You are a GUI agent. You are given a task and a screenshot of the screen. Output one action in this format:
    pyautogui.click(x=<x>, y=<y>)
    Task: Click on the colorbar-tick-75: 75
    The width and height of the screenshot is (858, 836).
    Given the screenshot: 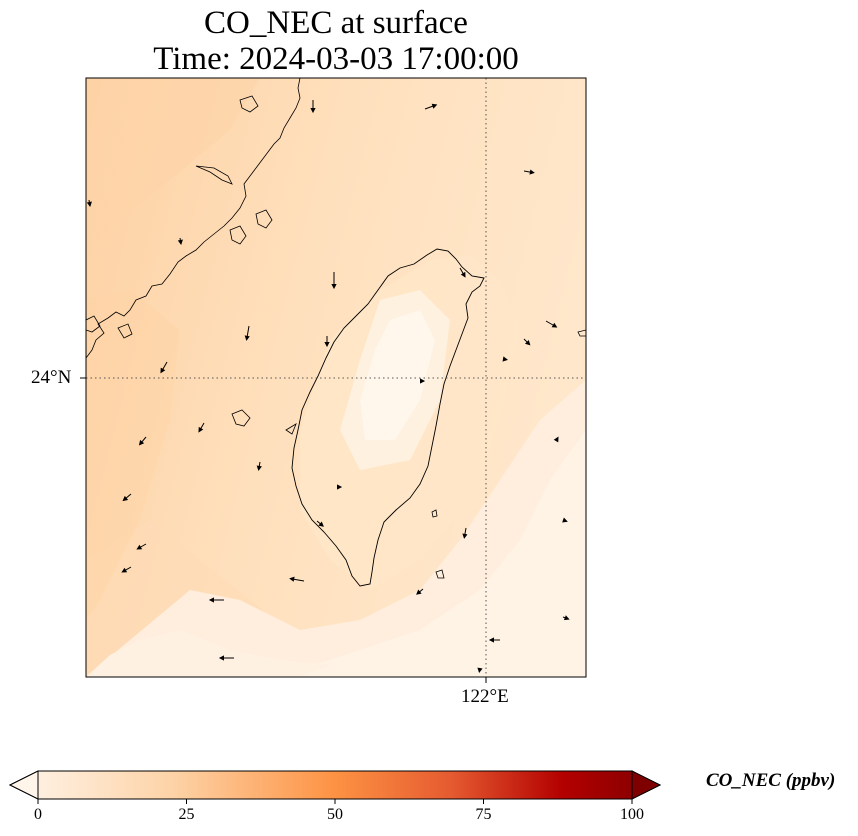 What is the action you would take?
    pyautogui.click(x=483, y=814)
    